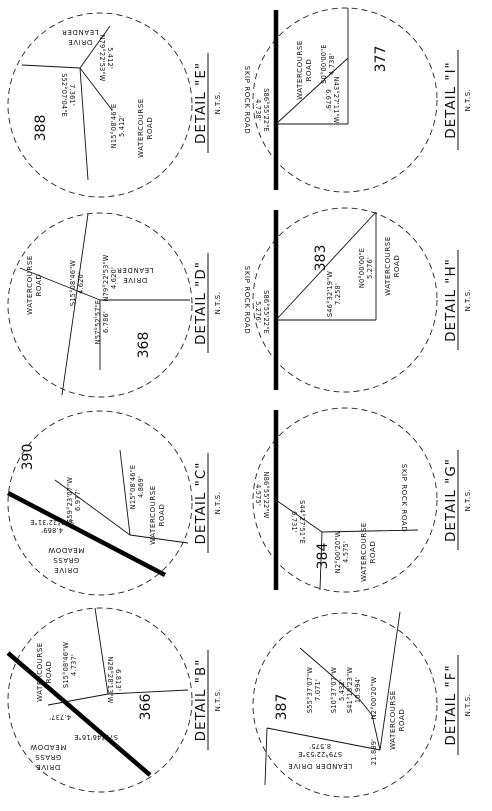 The height and width of the screenshot is (811, 492). Describe the element at coordinates (397, 266) in the screenshot. I see `detail-h-road-label: ROAD` at that location.